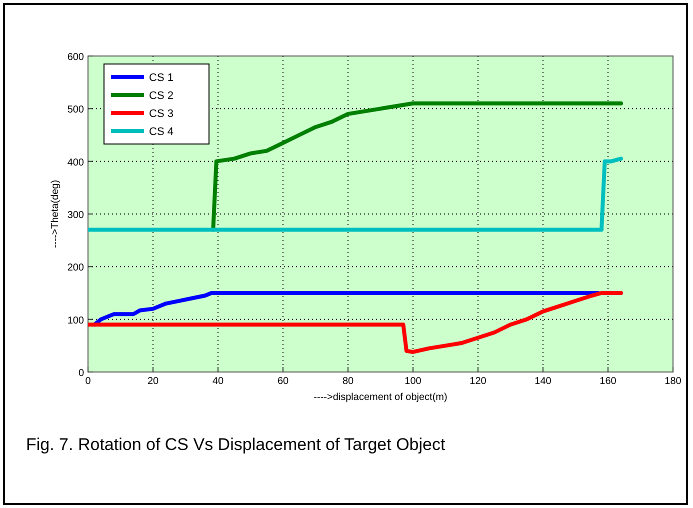 This screenshot has height=508, width=693. Describe the element at coordinates (55, 214) in the screenshot. I see `y-axis-title: ---->Theta(deg)` at that location.